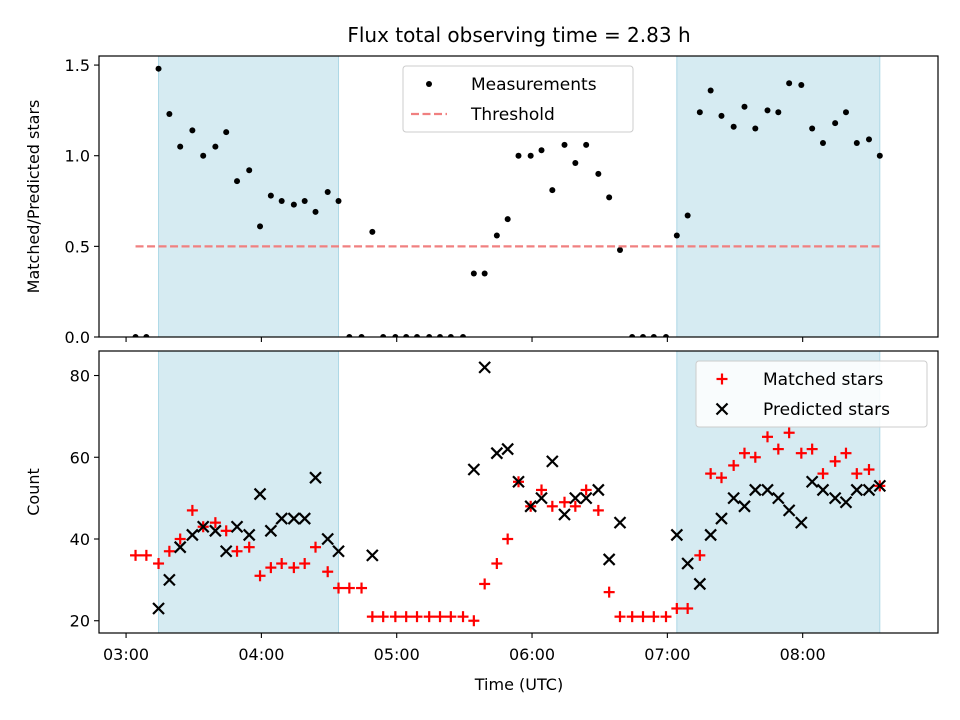 The width and height of the screenshot is (960, 720). What do you see at coordinates (397, 654) in the screenshot?
I see `x-tick-label: 05:00` at bounding box center [397, 654].